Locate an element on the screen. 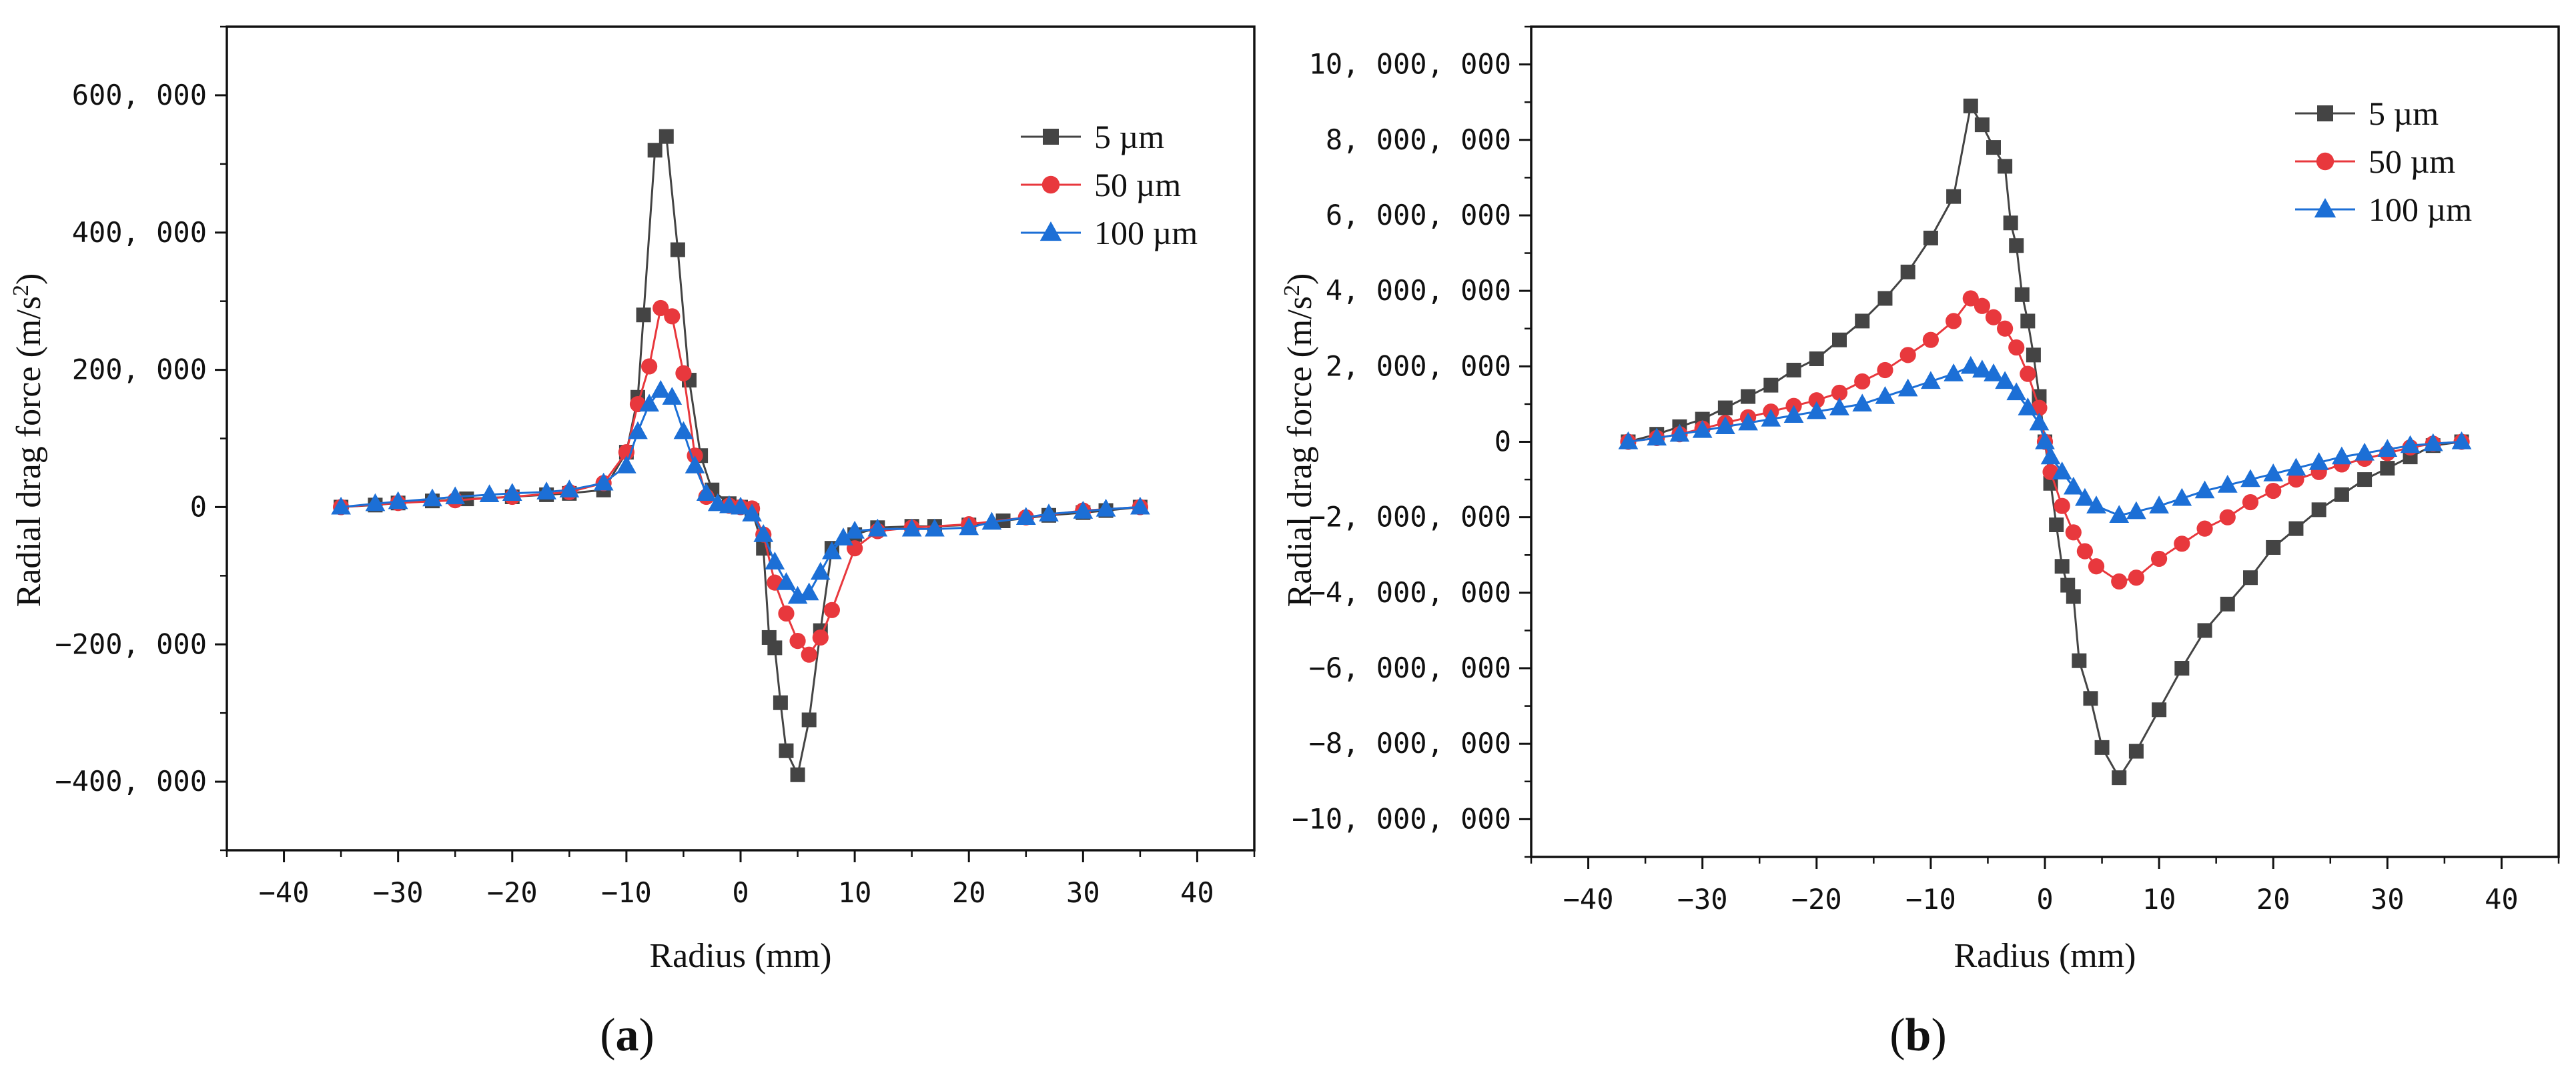 This screenshot has width=2576, height=1067. x-axis-title-a: Radius (mm) is located at coordinates (741, 956).